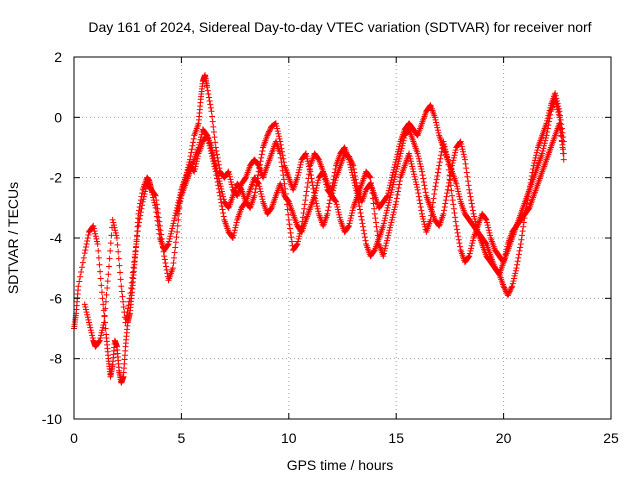 Image resolution: width=640 pixels, height=480 pixels. I want to click on x-axis-label: GPS time / hours, so click(340, 465).